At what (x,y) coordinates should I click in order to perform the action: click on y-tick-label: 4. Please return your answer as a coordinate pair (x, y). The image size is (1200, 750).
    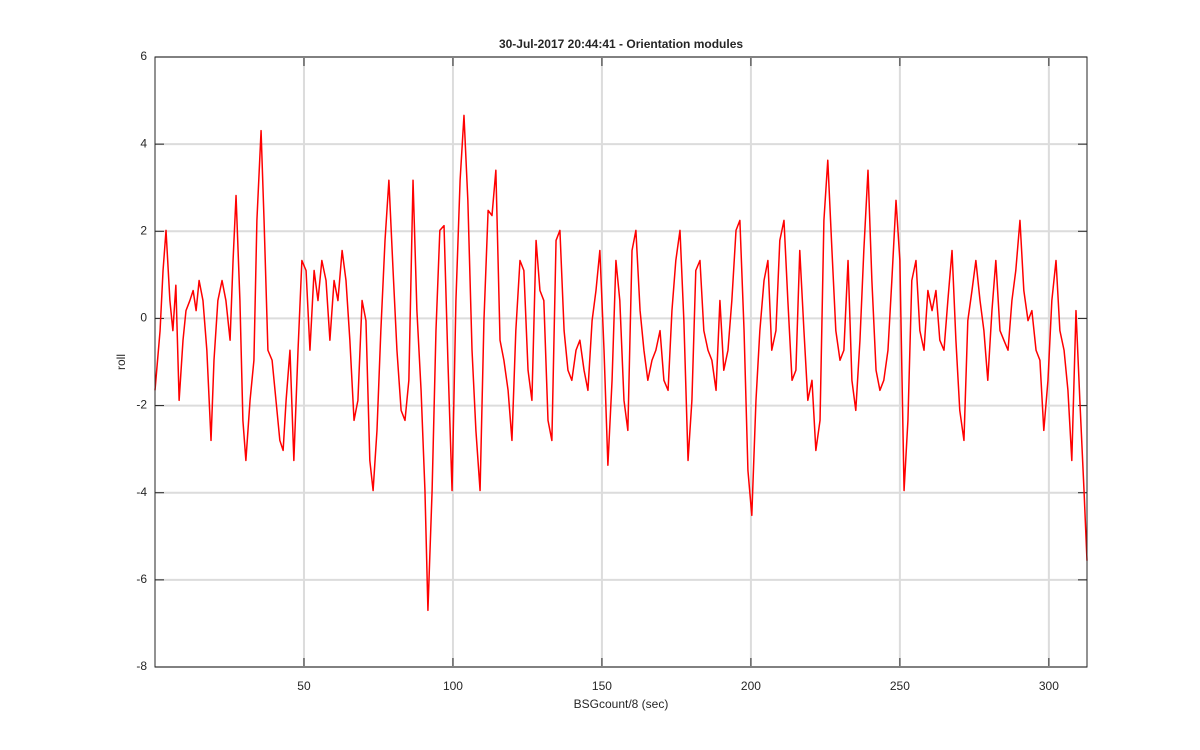
    Looking at the image, I should click on (143, 143).